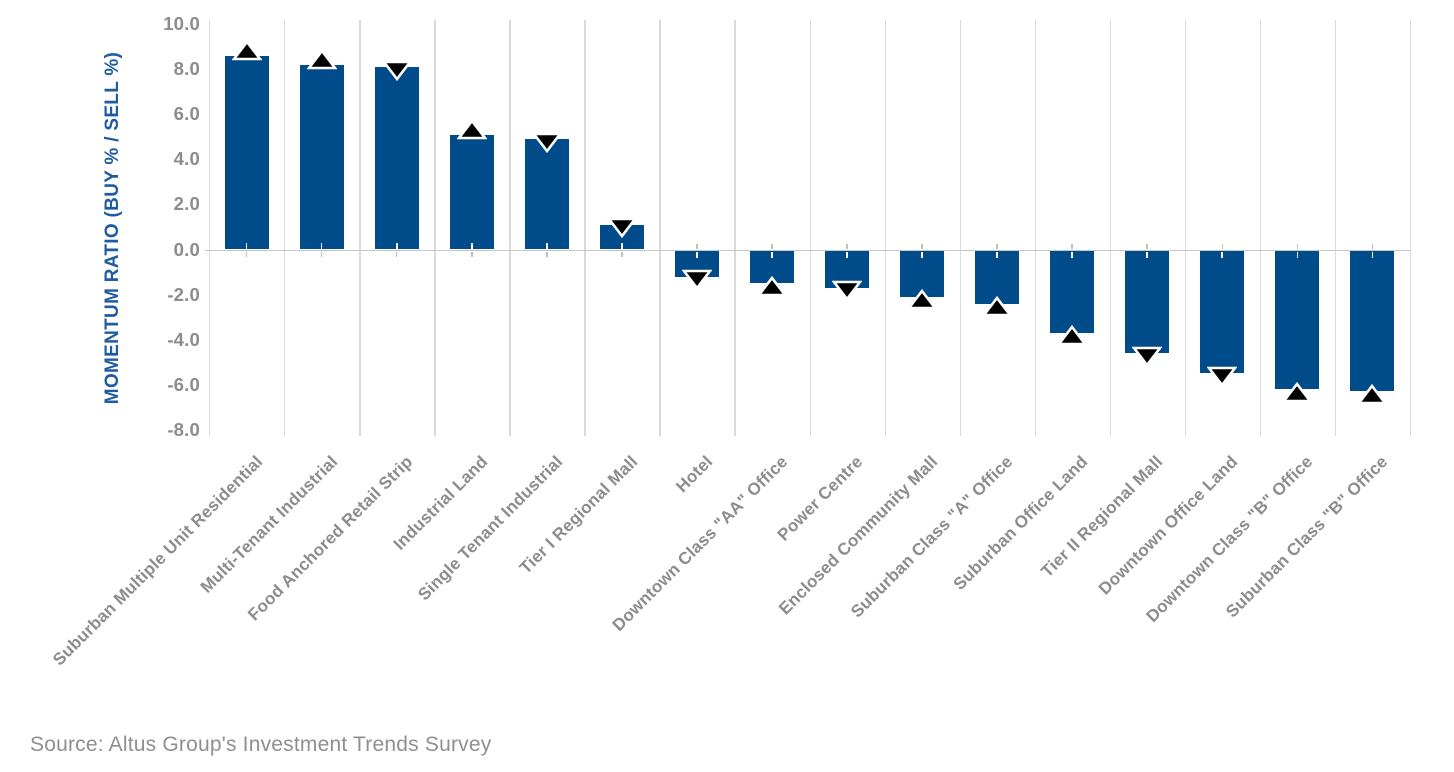  What do you see at coordinates (1147, 302) in the screenshot?
I see `bar-tier-ii-regional-mall` at bounding box center [1147, 302].